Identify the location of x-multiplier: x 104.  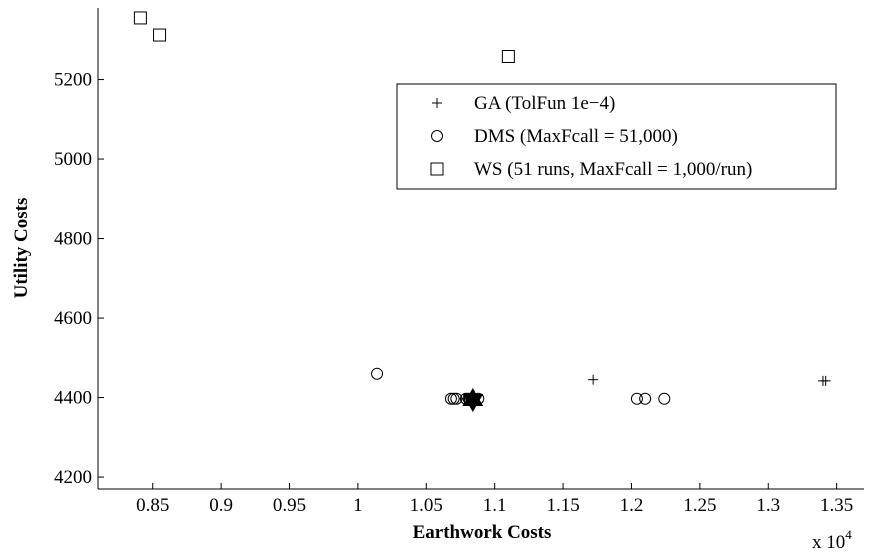
(832, 540).